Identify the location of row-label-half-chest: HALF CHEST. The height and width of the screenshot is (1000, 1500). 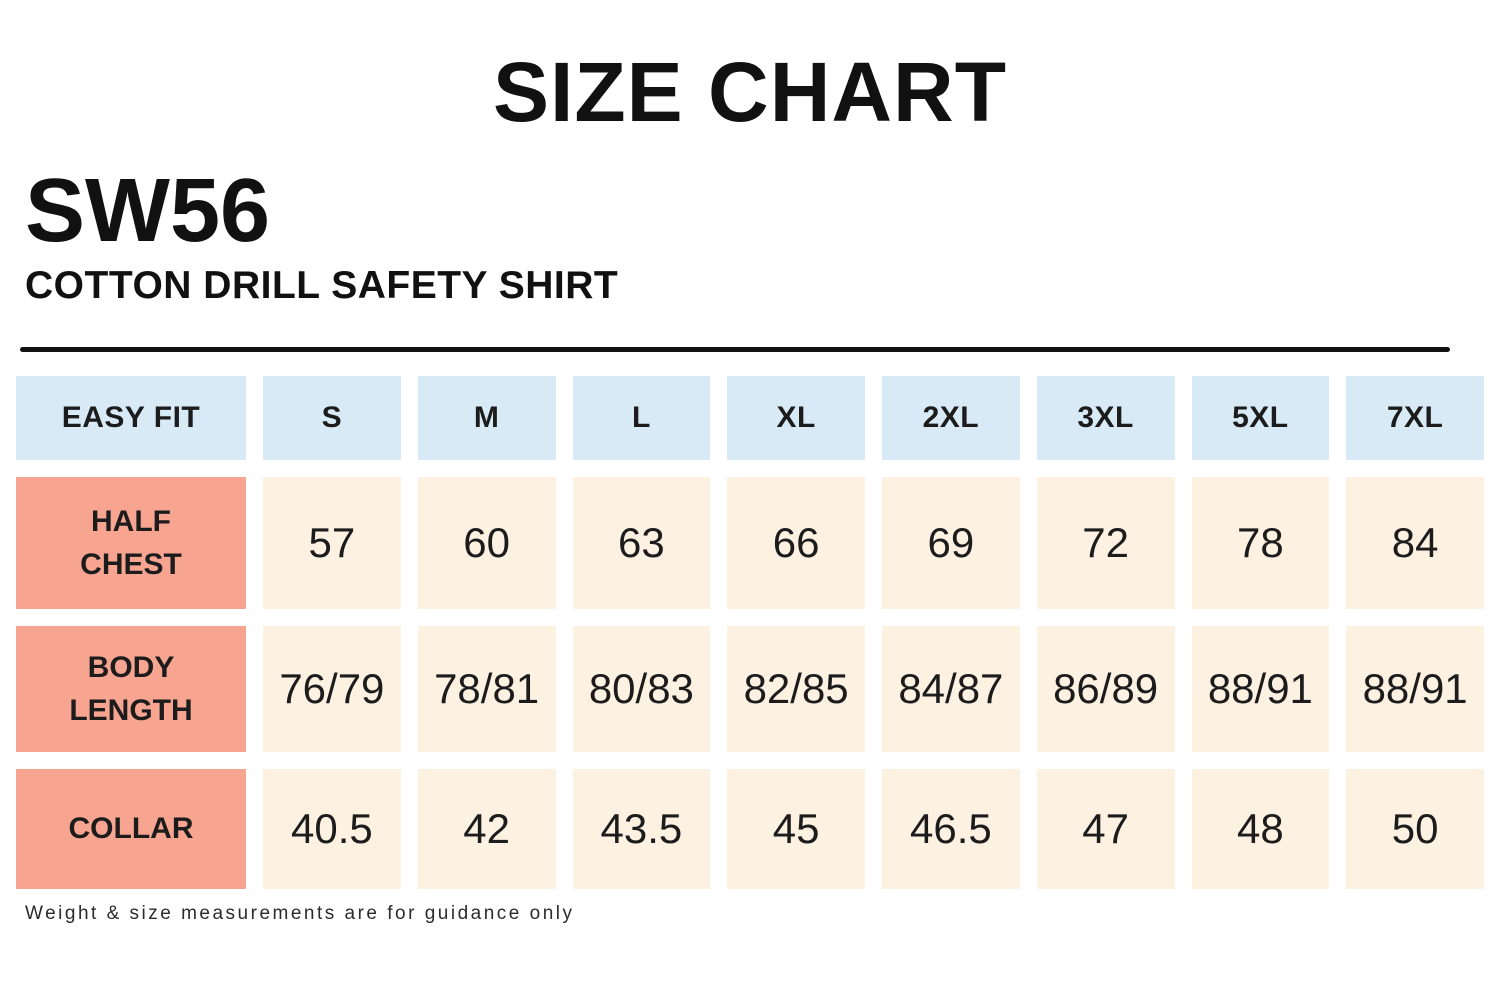
(131, 543).